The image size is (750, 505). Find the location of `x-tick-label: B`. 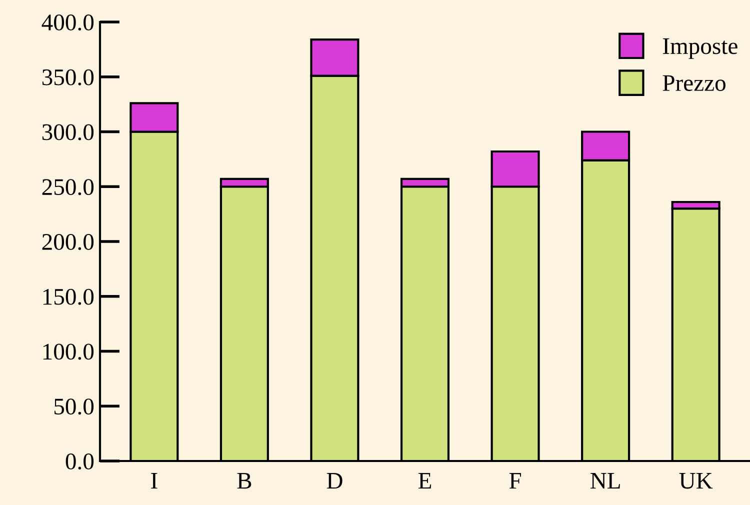

x-tick-label: B is located at coordinates (244, 481).